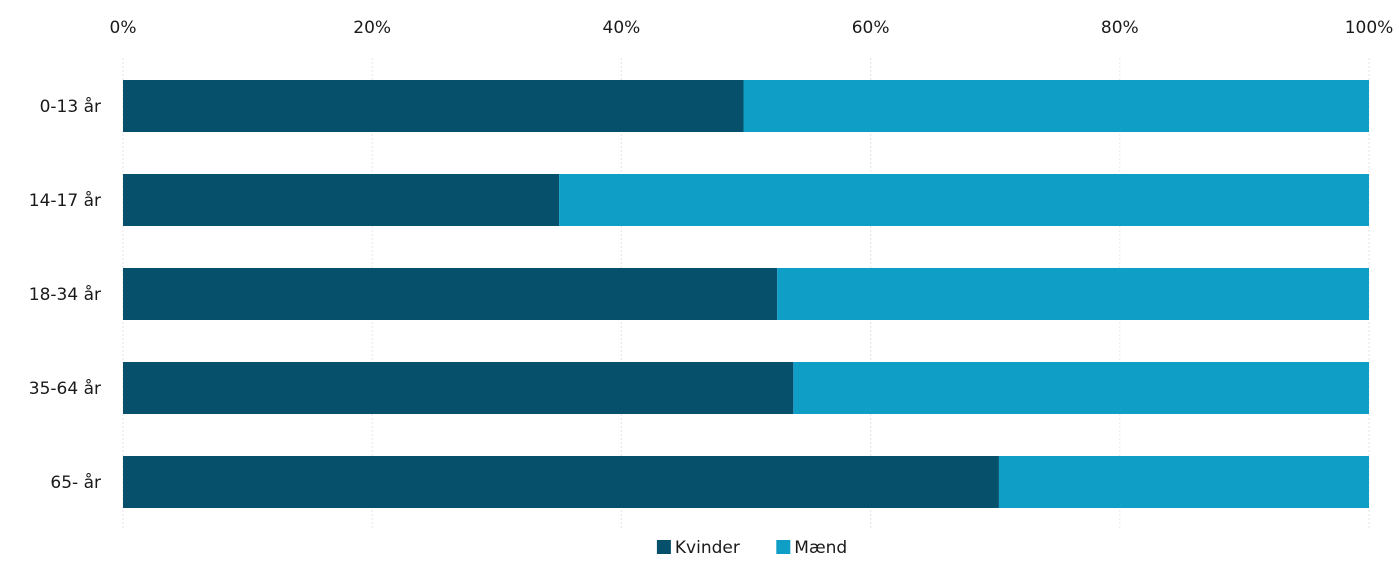  What do you see at coordinates (123, 28) in the screenshot?
I see `x-tick-label: 0%` at bounding box center [123, 28].